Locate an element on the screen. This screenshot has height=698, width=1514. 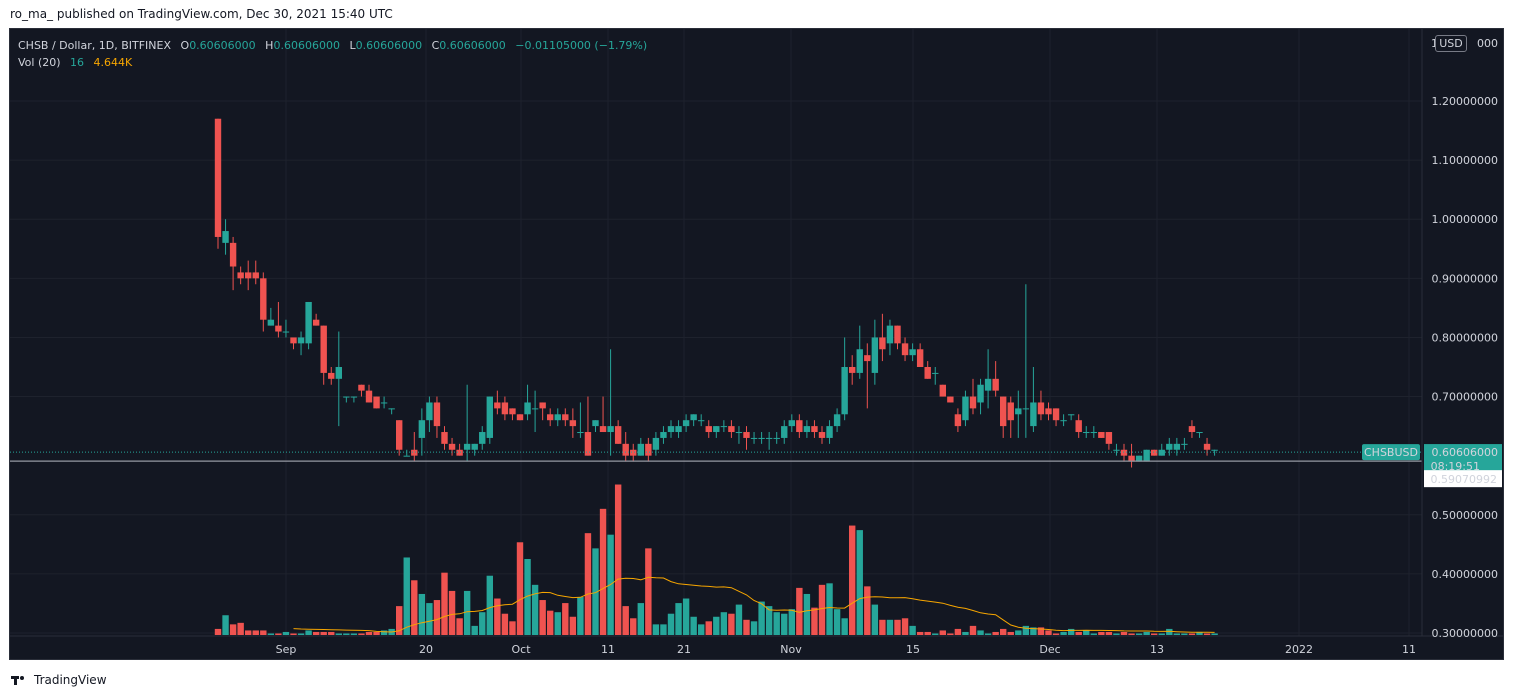
symbol-tag-label: CHSBUSD is located at coordinates (1391, 452).